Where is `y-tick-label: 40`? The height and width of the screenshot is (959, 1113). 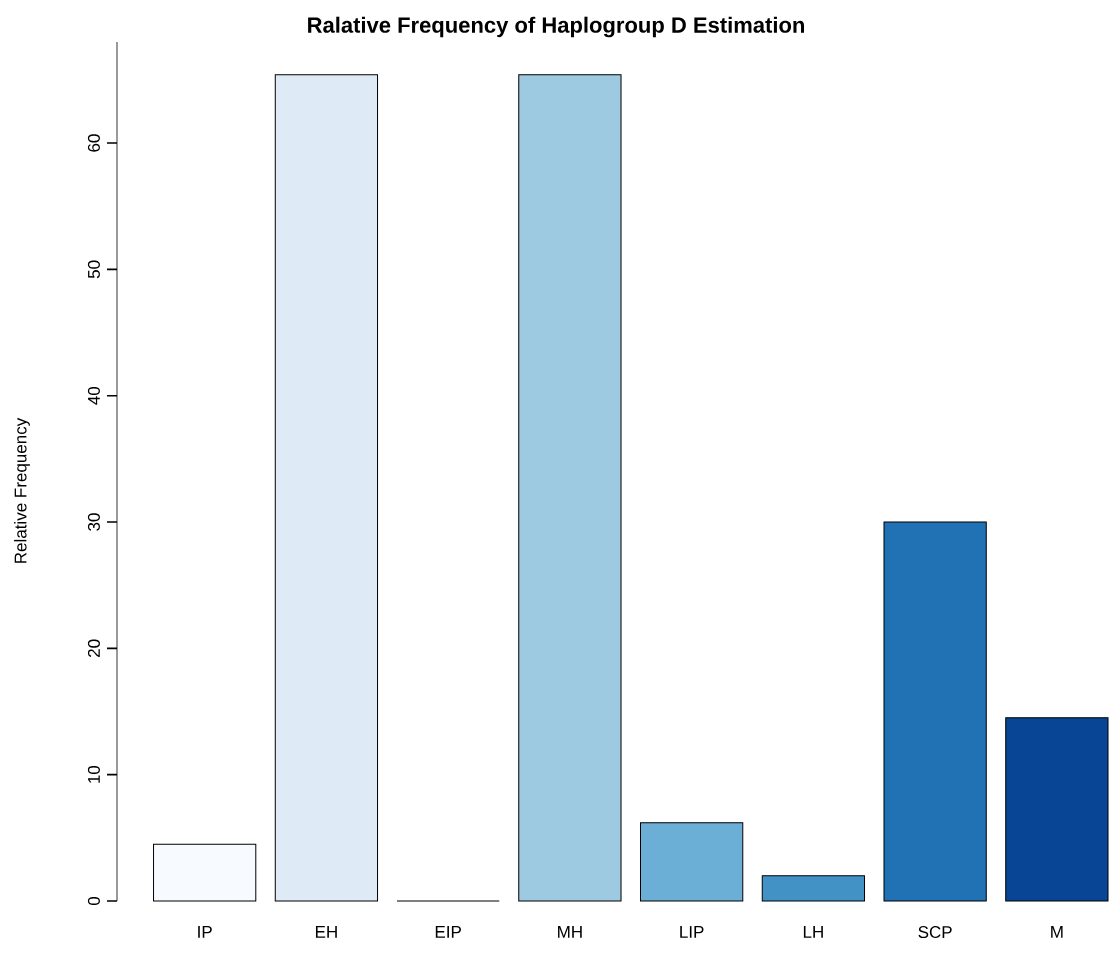 y-tick-label: 40 is located at coordinates (93, 395).